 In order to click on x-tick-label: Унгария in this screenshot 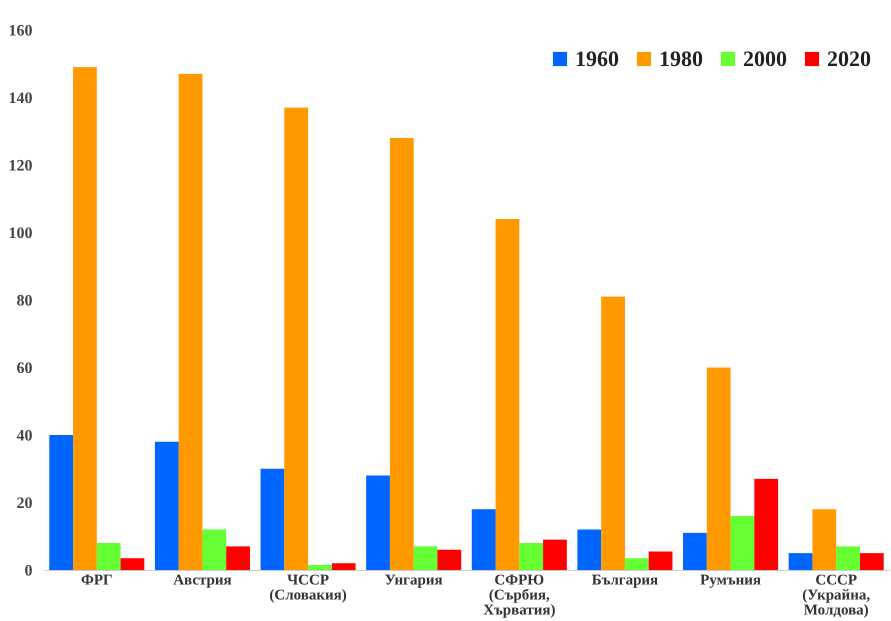, I will do `click(413, 580)`.